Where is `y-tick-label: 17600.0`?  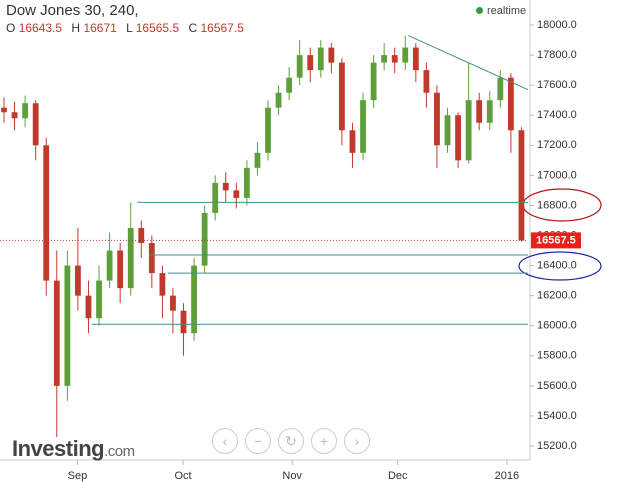
y-tick-label: 17600.0 is located at coordinates (557, 85).